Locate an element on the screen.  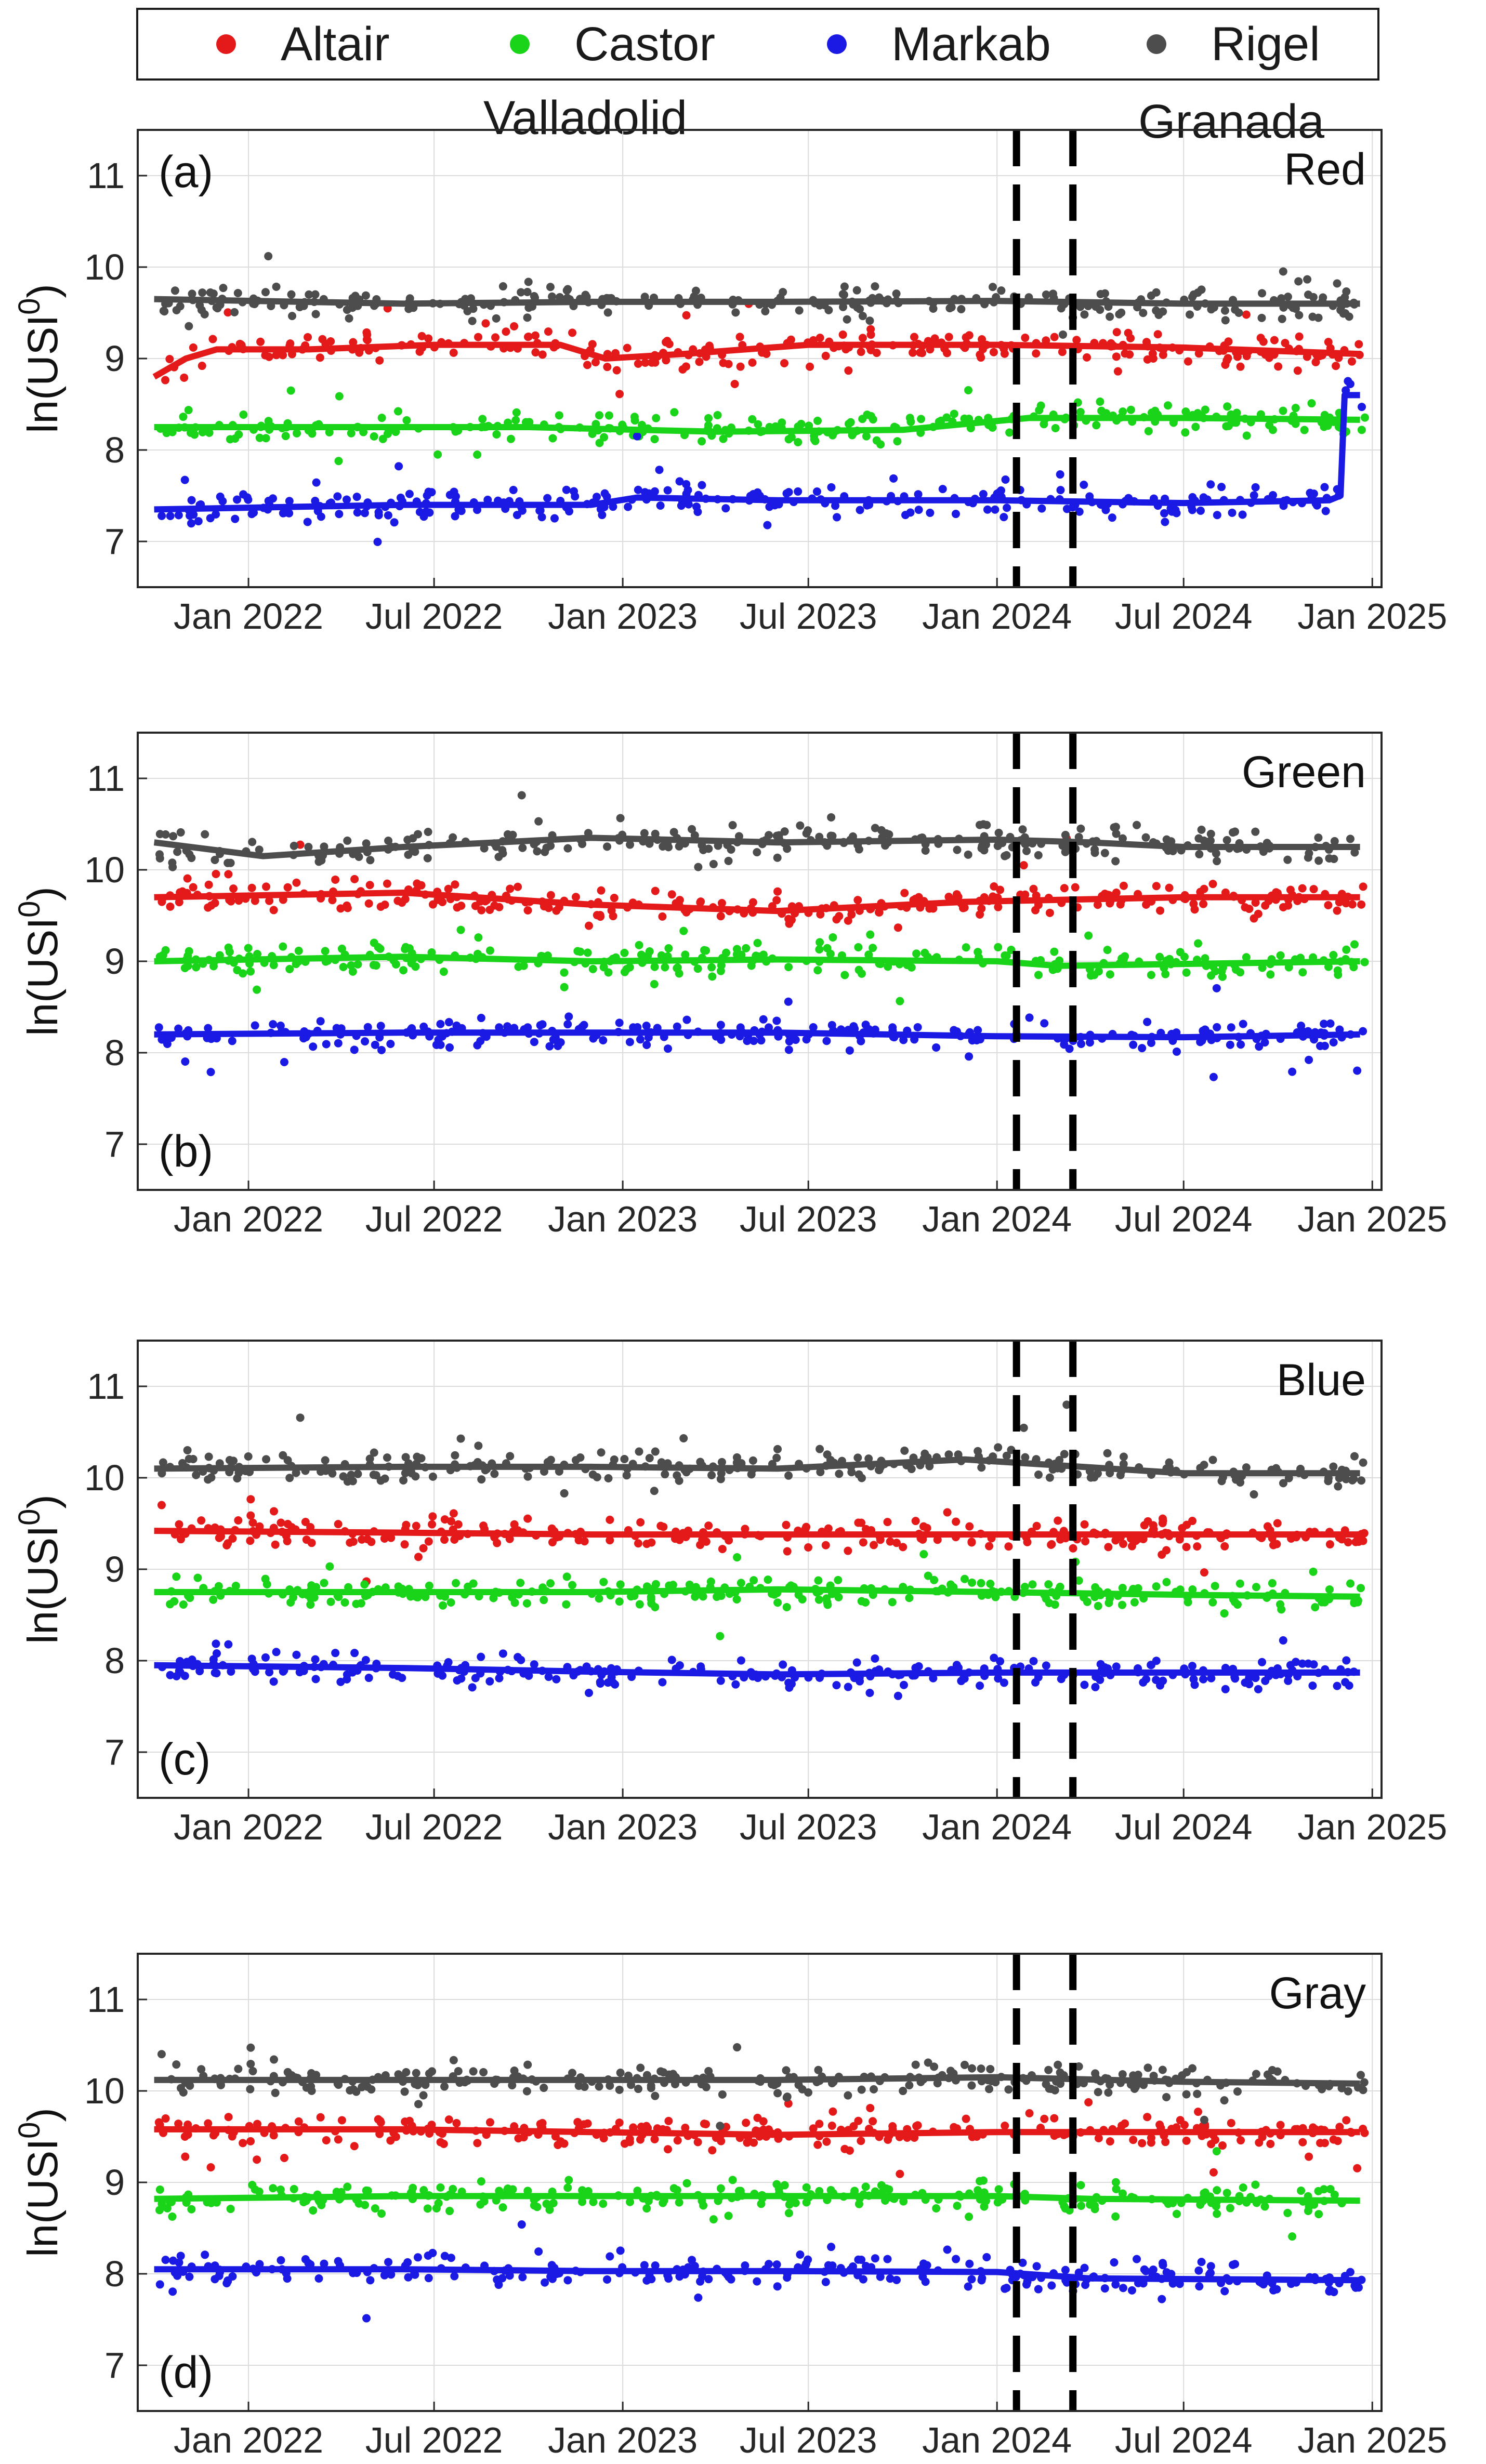
legend-item-altair: Altair is located at coordinates (303, 44).